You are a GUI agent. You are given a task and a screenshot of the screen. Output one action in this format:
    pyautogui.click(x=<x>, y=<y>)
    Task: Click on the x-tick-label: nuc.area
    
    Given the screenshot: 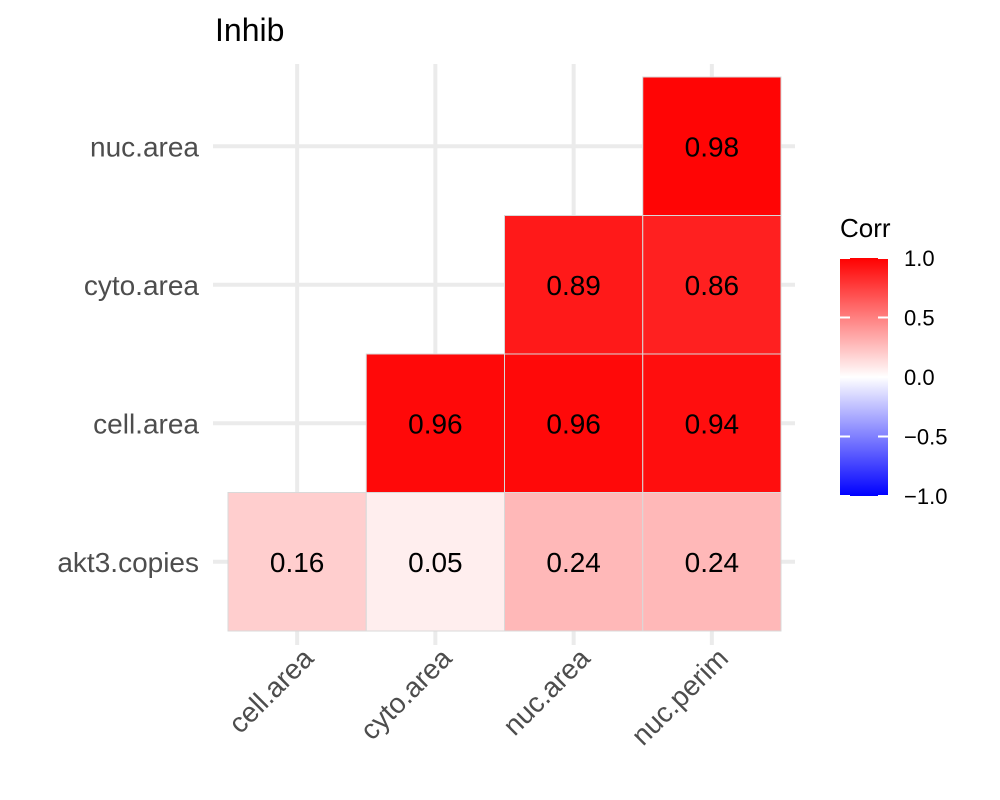 What is the action you would take?
    pyautogui.click(x=546, y=691)
    